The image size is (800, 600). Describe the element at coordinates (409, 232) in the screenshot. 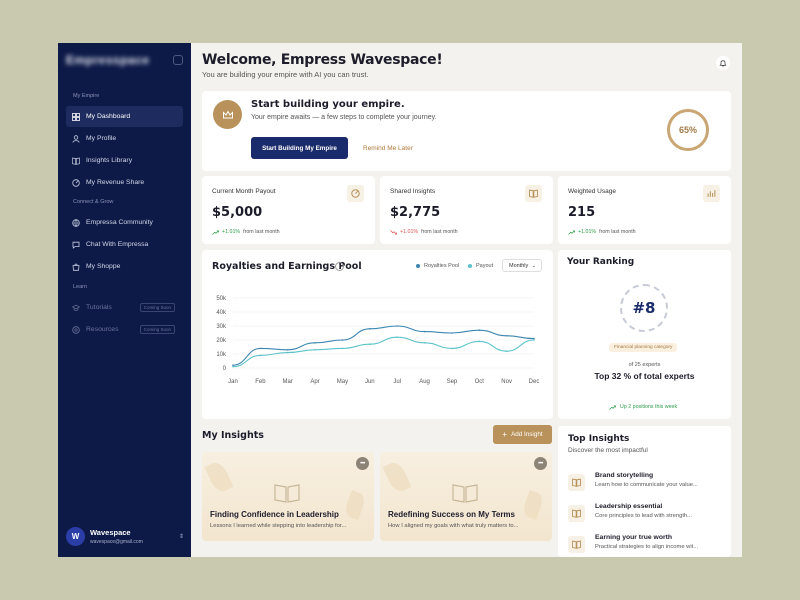

I see `delta-percent: +1.01%` at that location.